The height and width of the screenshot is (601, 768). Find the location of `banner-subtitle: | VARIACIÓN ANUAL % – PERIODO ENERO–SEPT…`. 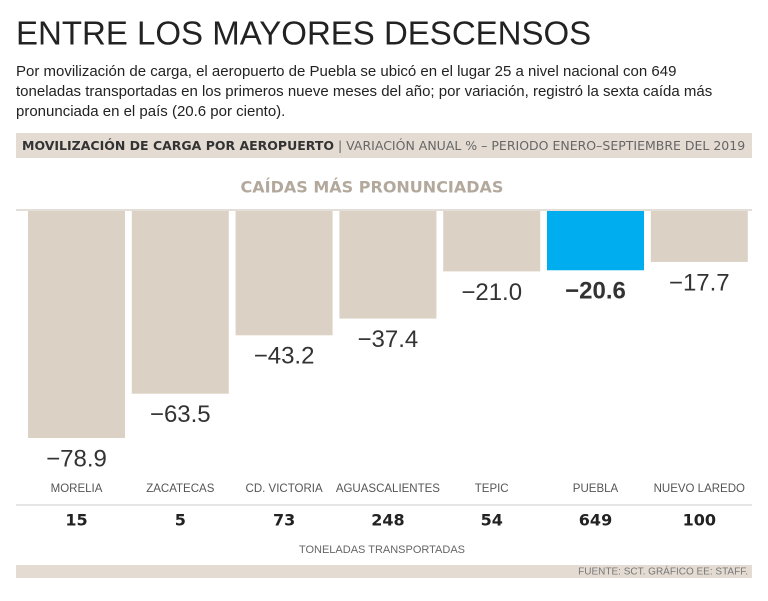

banner-subtitle: | VARIACIÓN ANUAL % – PERIODO ENERO–SEPT… is located at coordinates (541, 145).